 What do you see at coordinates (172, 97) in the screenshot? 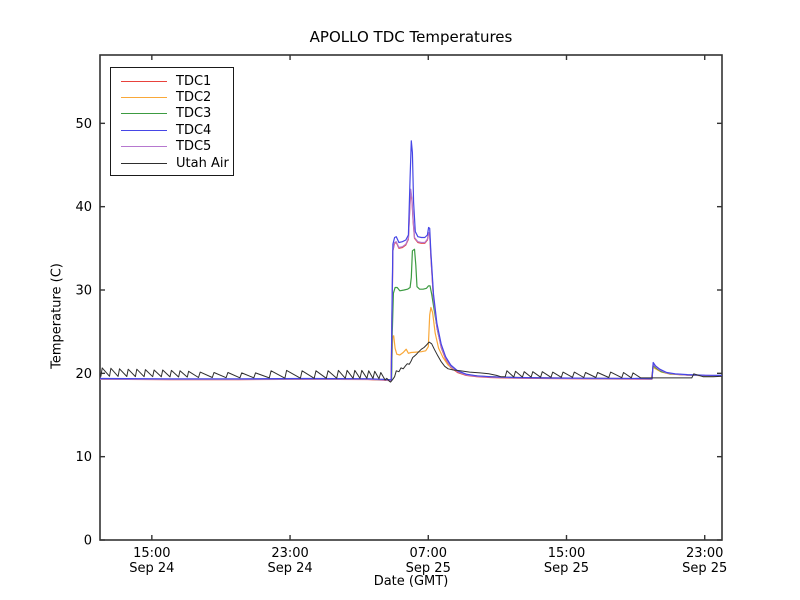
I see `legend-item-tdc2: TDC2` at bounding box center [172, 97].